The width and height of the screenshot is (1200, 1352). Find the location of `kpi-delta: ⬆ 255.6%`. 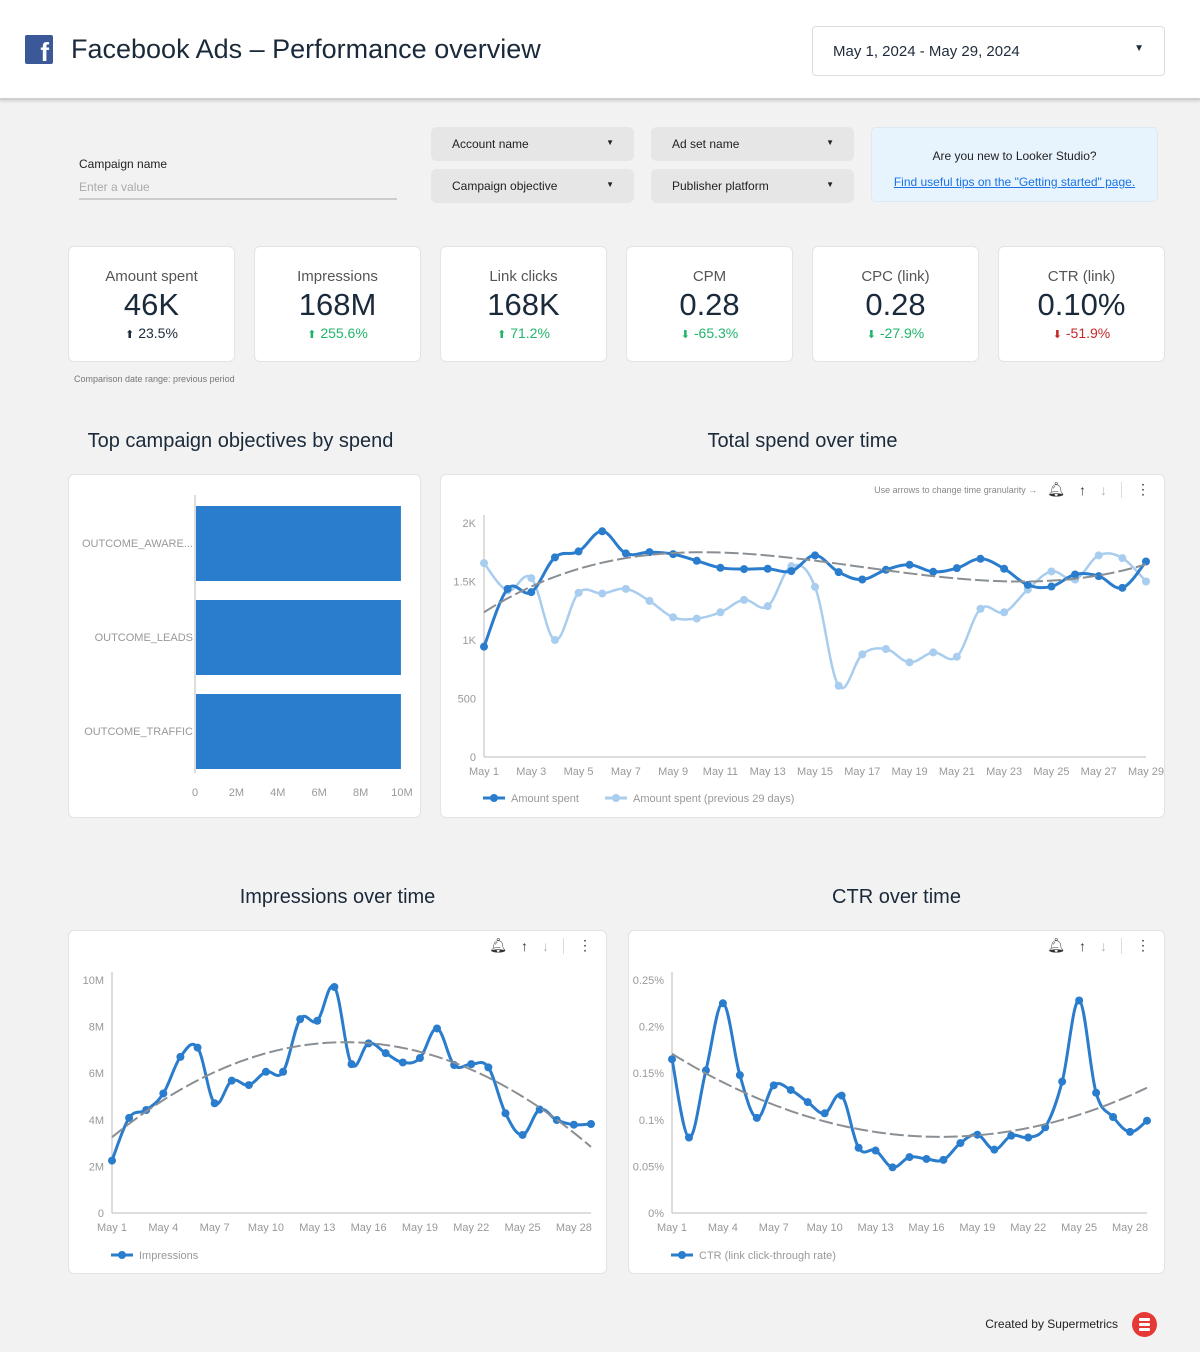

kpi-delta: ⬆ 255.6% is located at coordinates (337, 333).